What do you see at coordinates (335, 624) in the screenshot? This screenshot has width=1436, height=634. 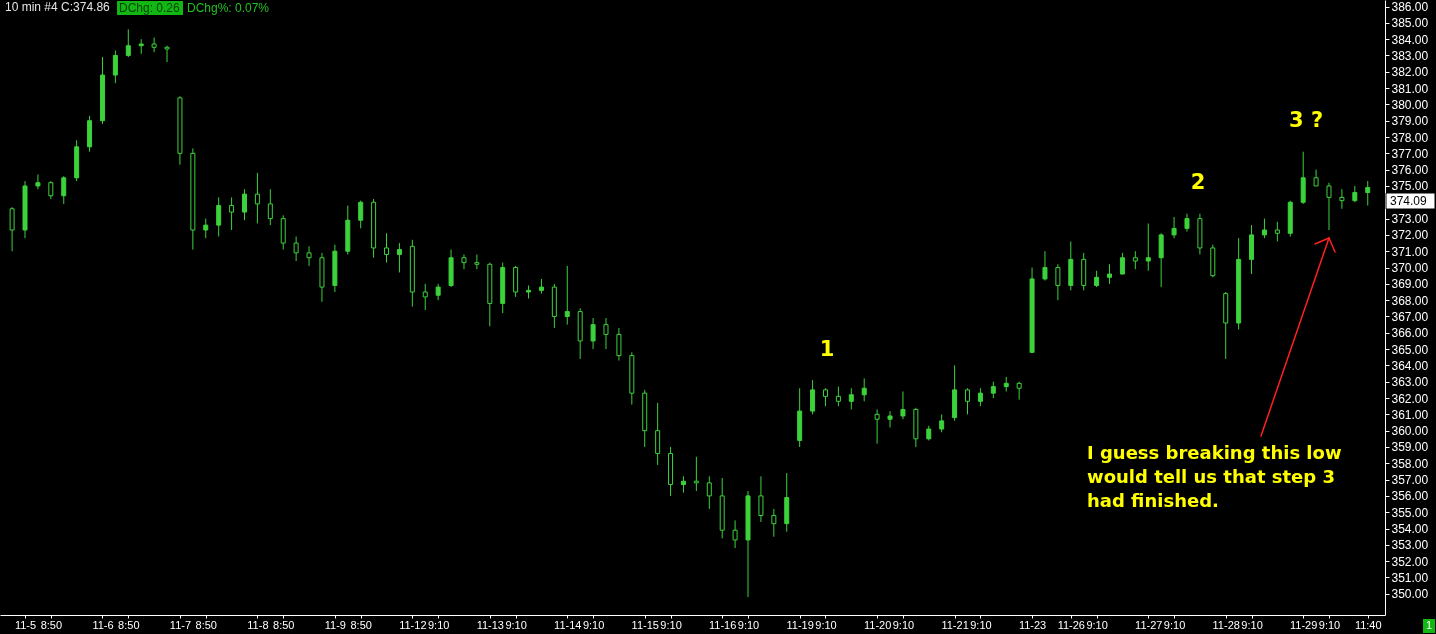 I see `x-tick-label: 11-9` at bounding box center [335, 624].